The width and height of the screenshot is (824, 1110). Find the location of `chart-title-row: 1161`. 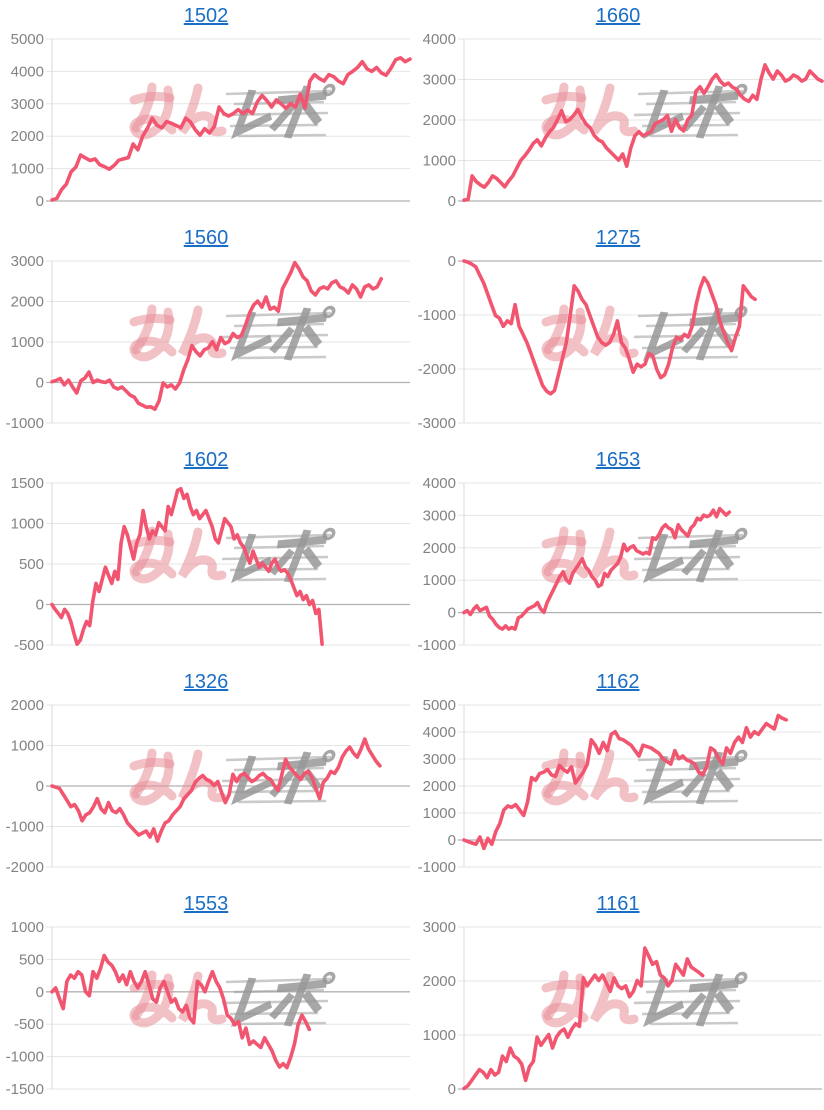

chart-title-row: 1161 is located at coordinates (618, 903).